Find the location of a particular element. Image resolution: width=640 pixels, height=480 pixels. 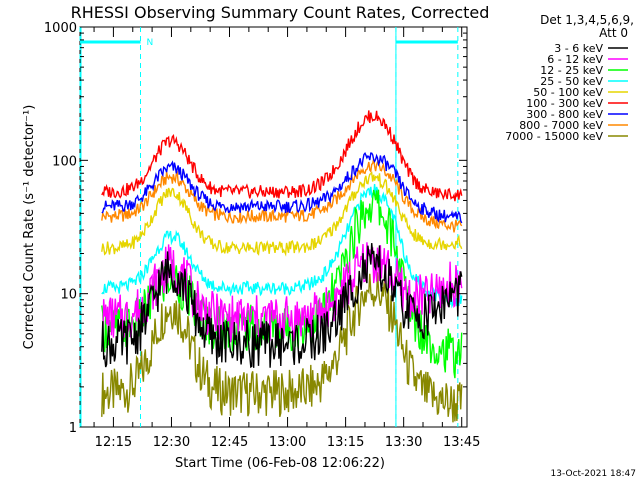

legend-label: 25 - 50 keV is located at coordinates (571, 81).